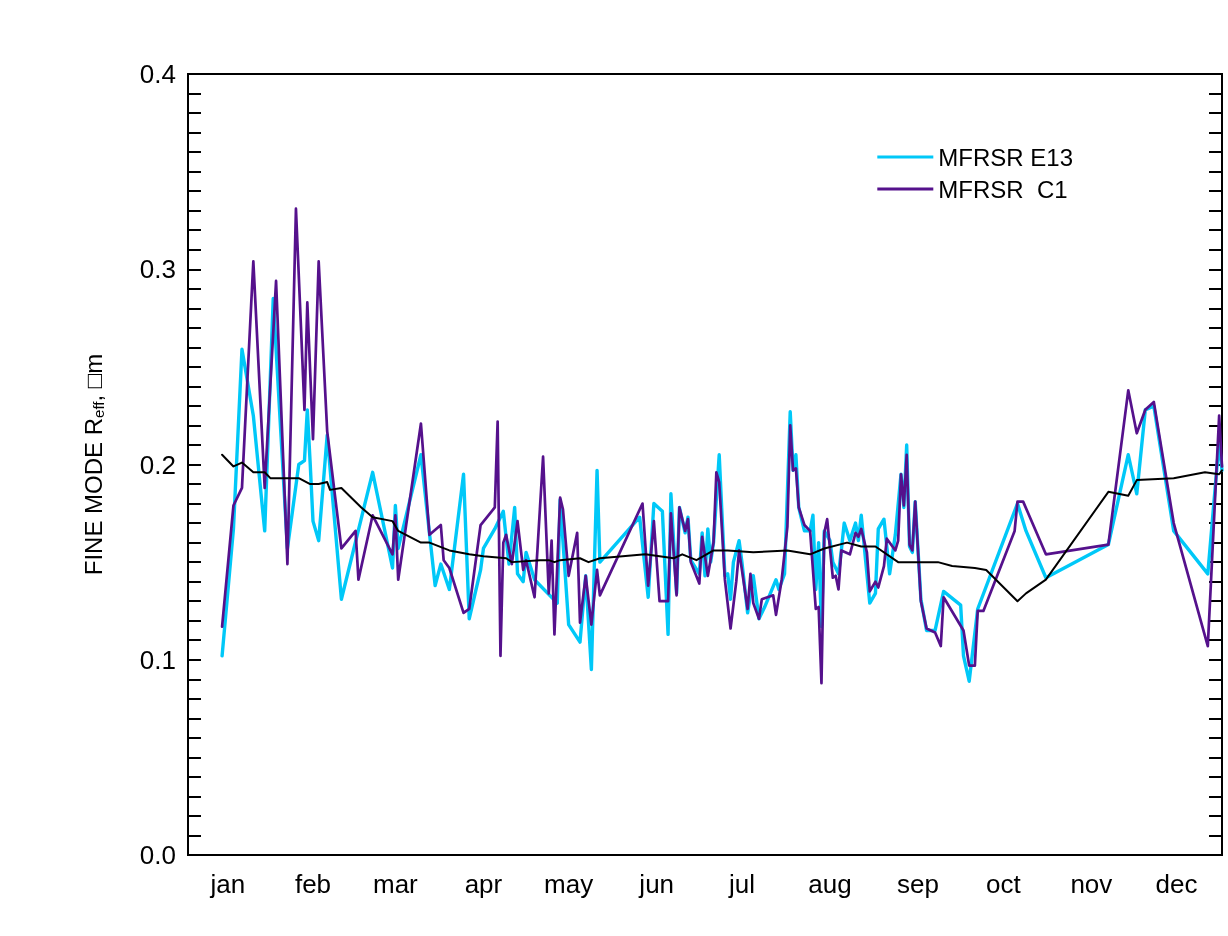 Image resolution: width=1228 pixels, height=936 pixels. What do you see at coordinates (313, 884) in the screenshot?
I see `x-tick-label: feb` at bounding box center [313, 884].